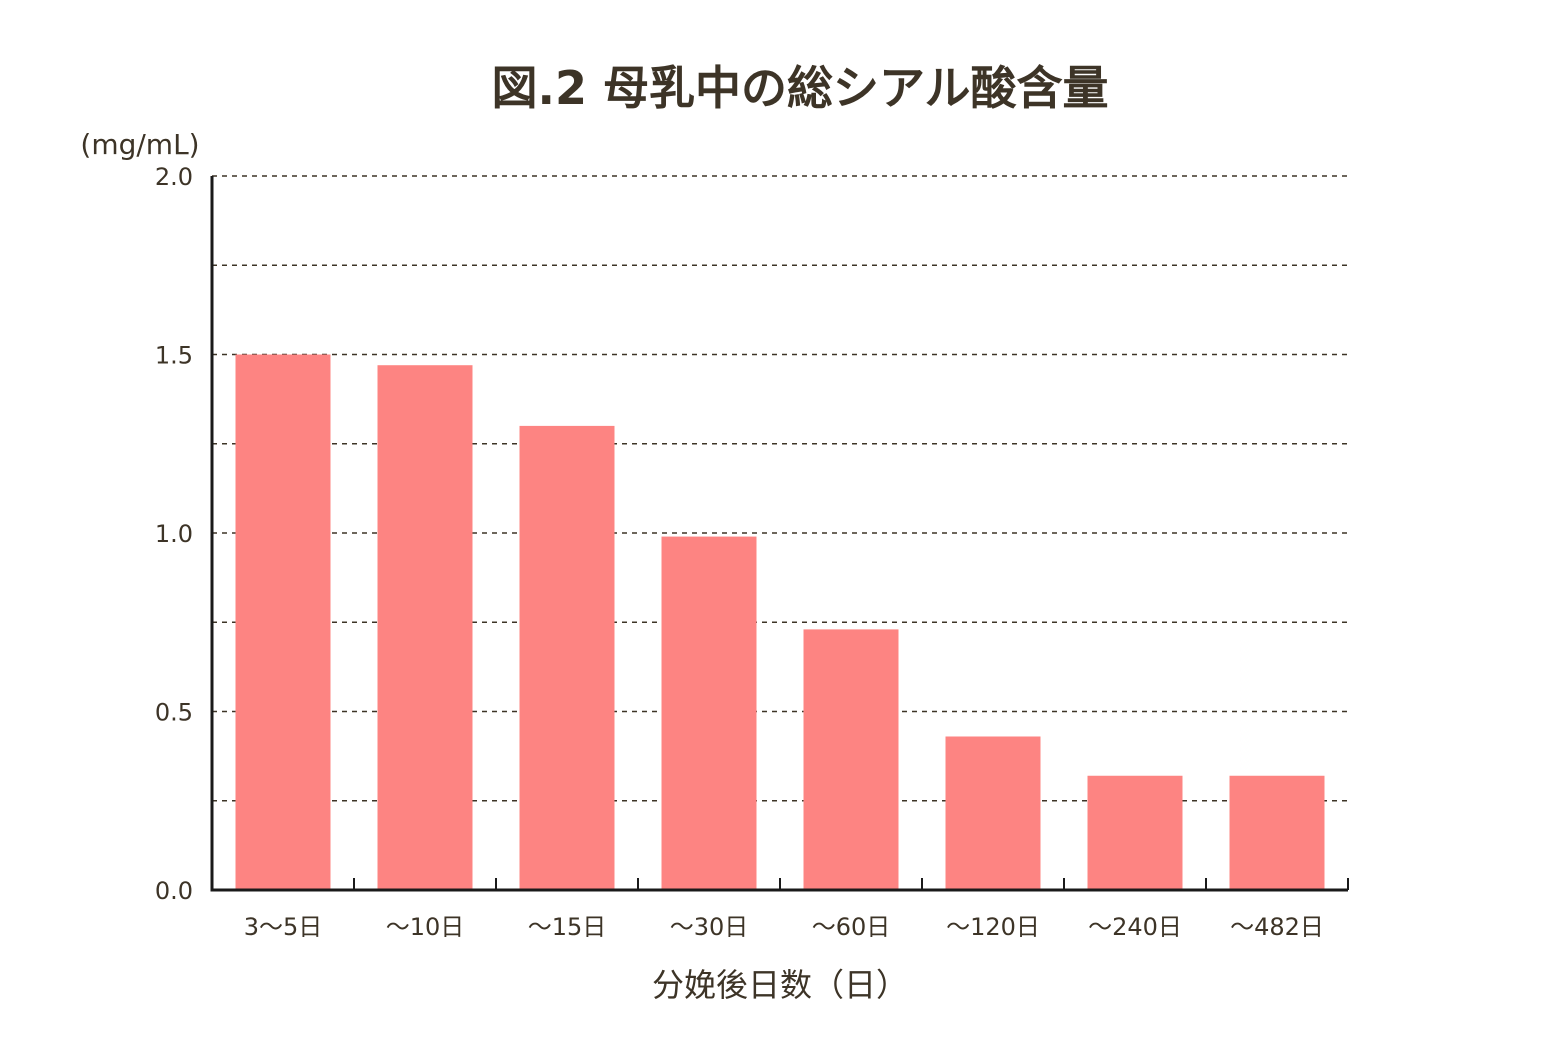  I want to click on y-tick-labels: 0.0 0.5 1.0 1.5 2.0, so click(174, 534).